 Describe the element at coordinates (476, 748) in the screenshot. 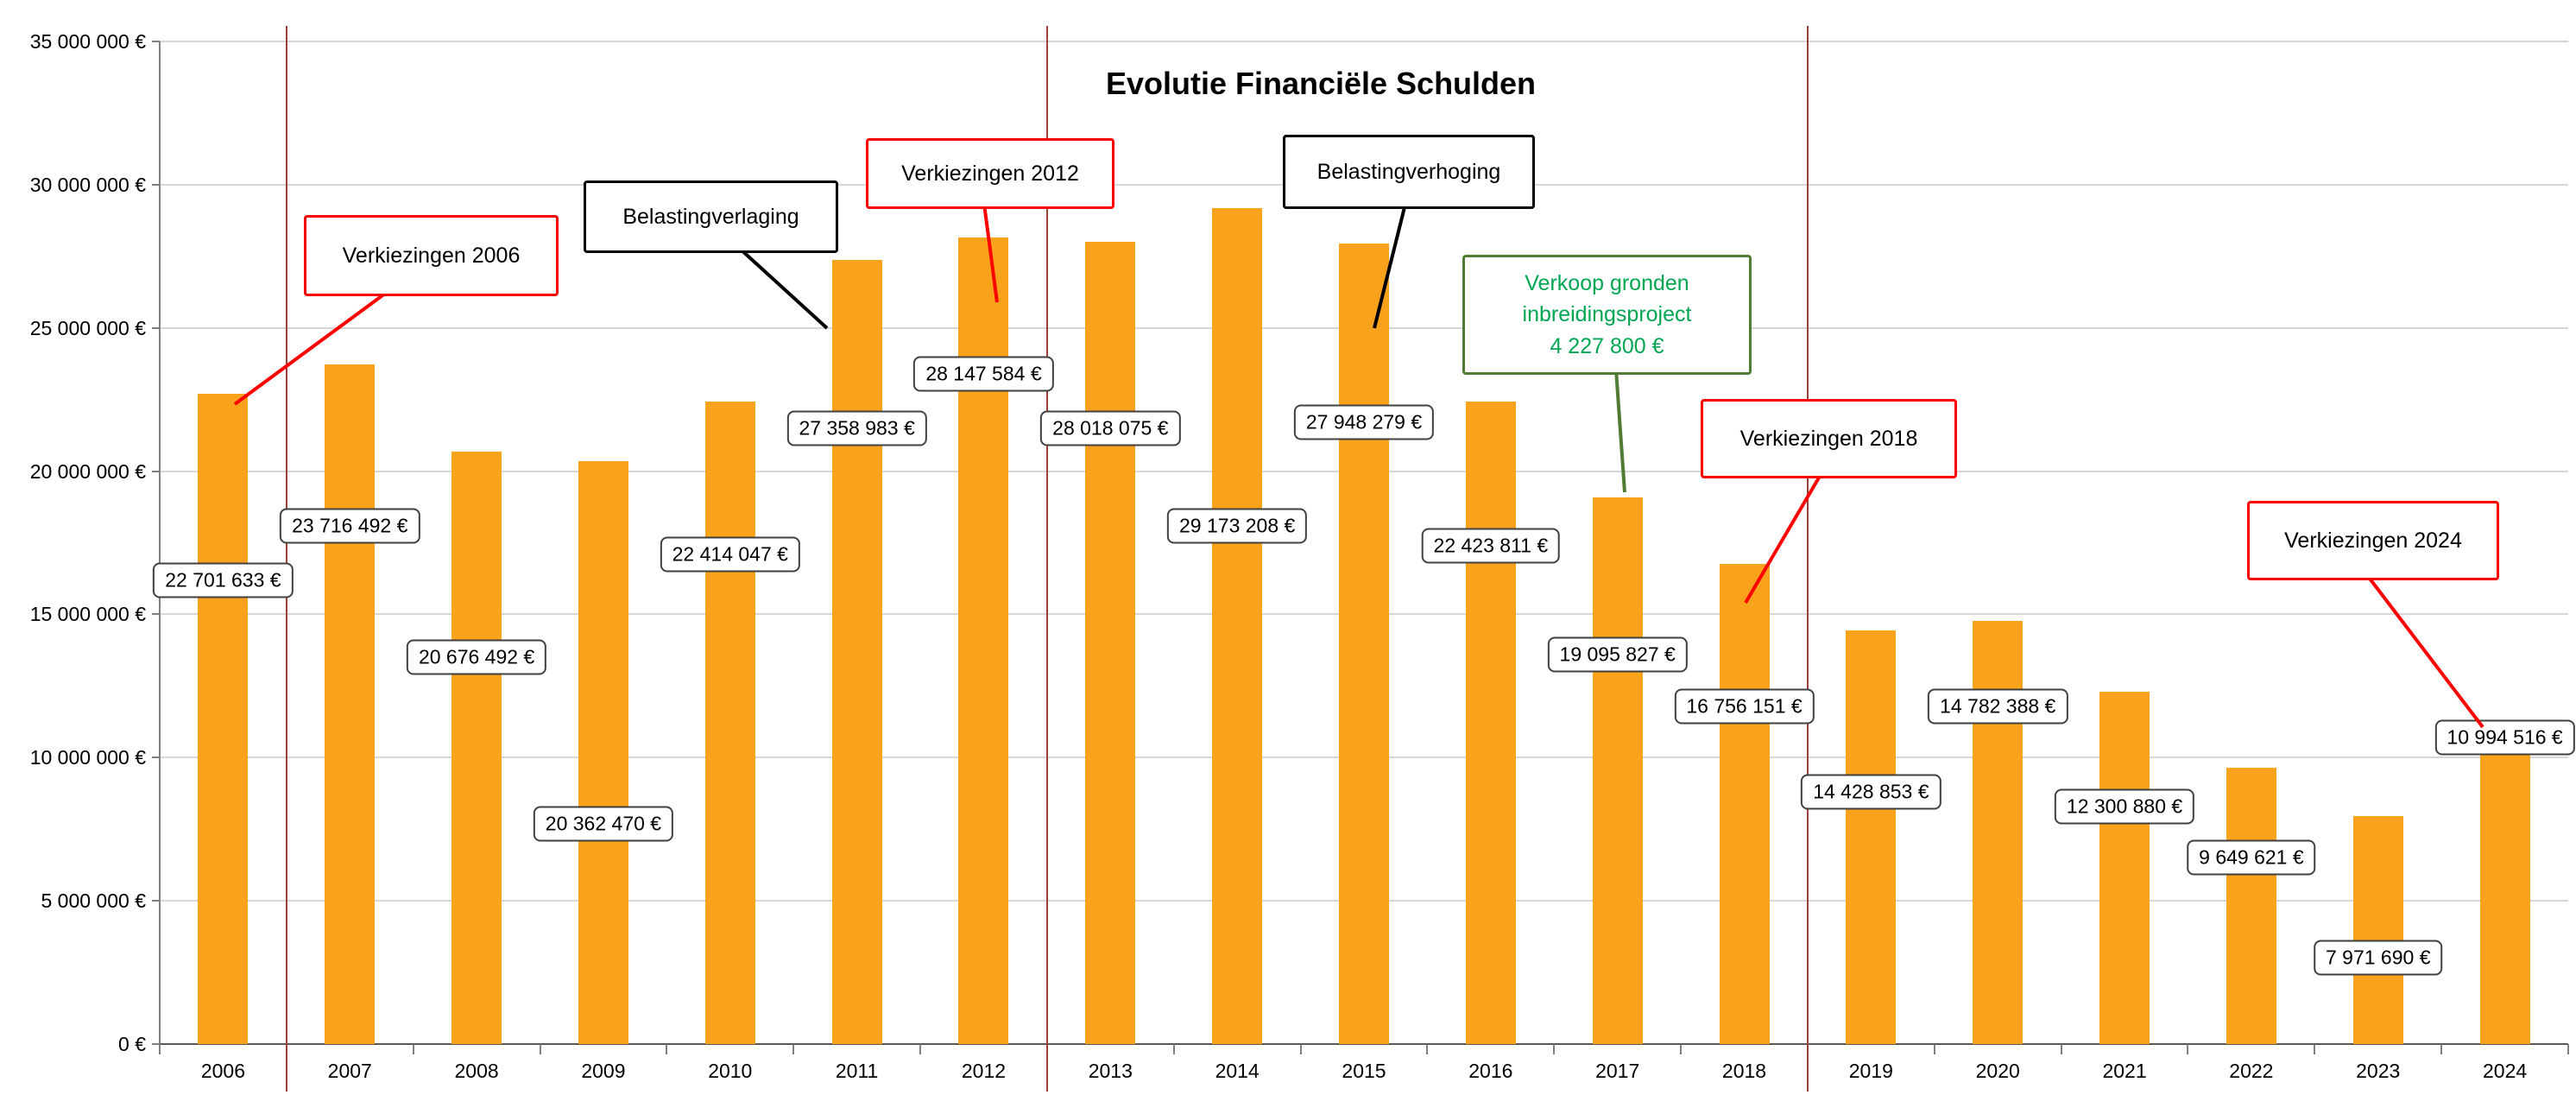

I see `bar-2008` at that location.